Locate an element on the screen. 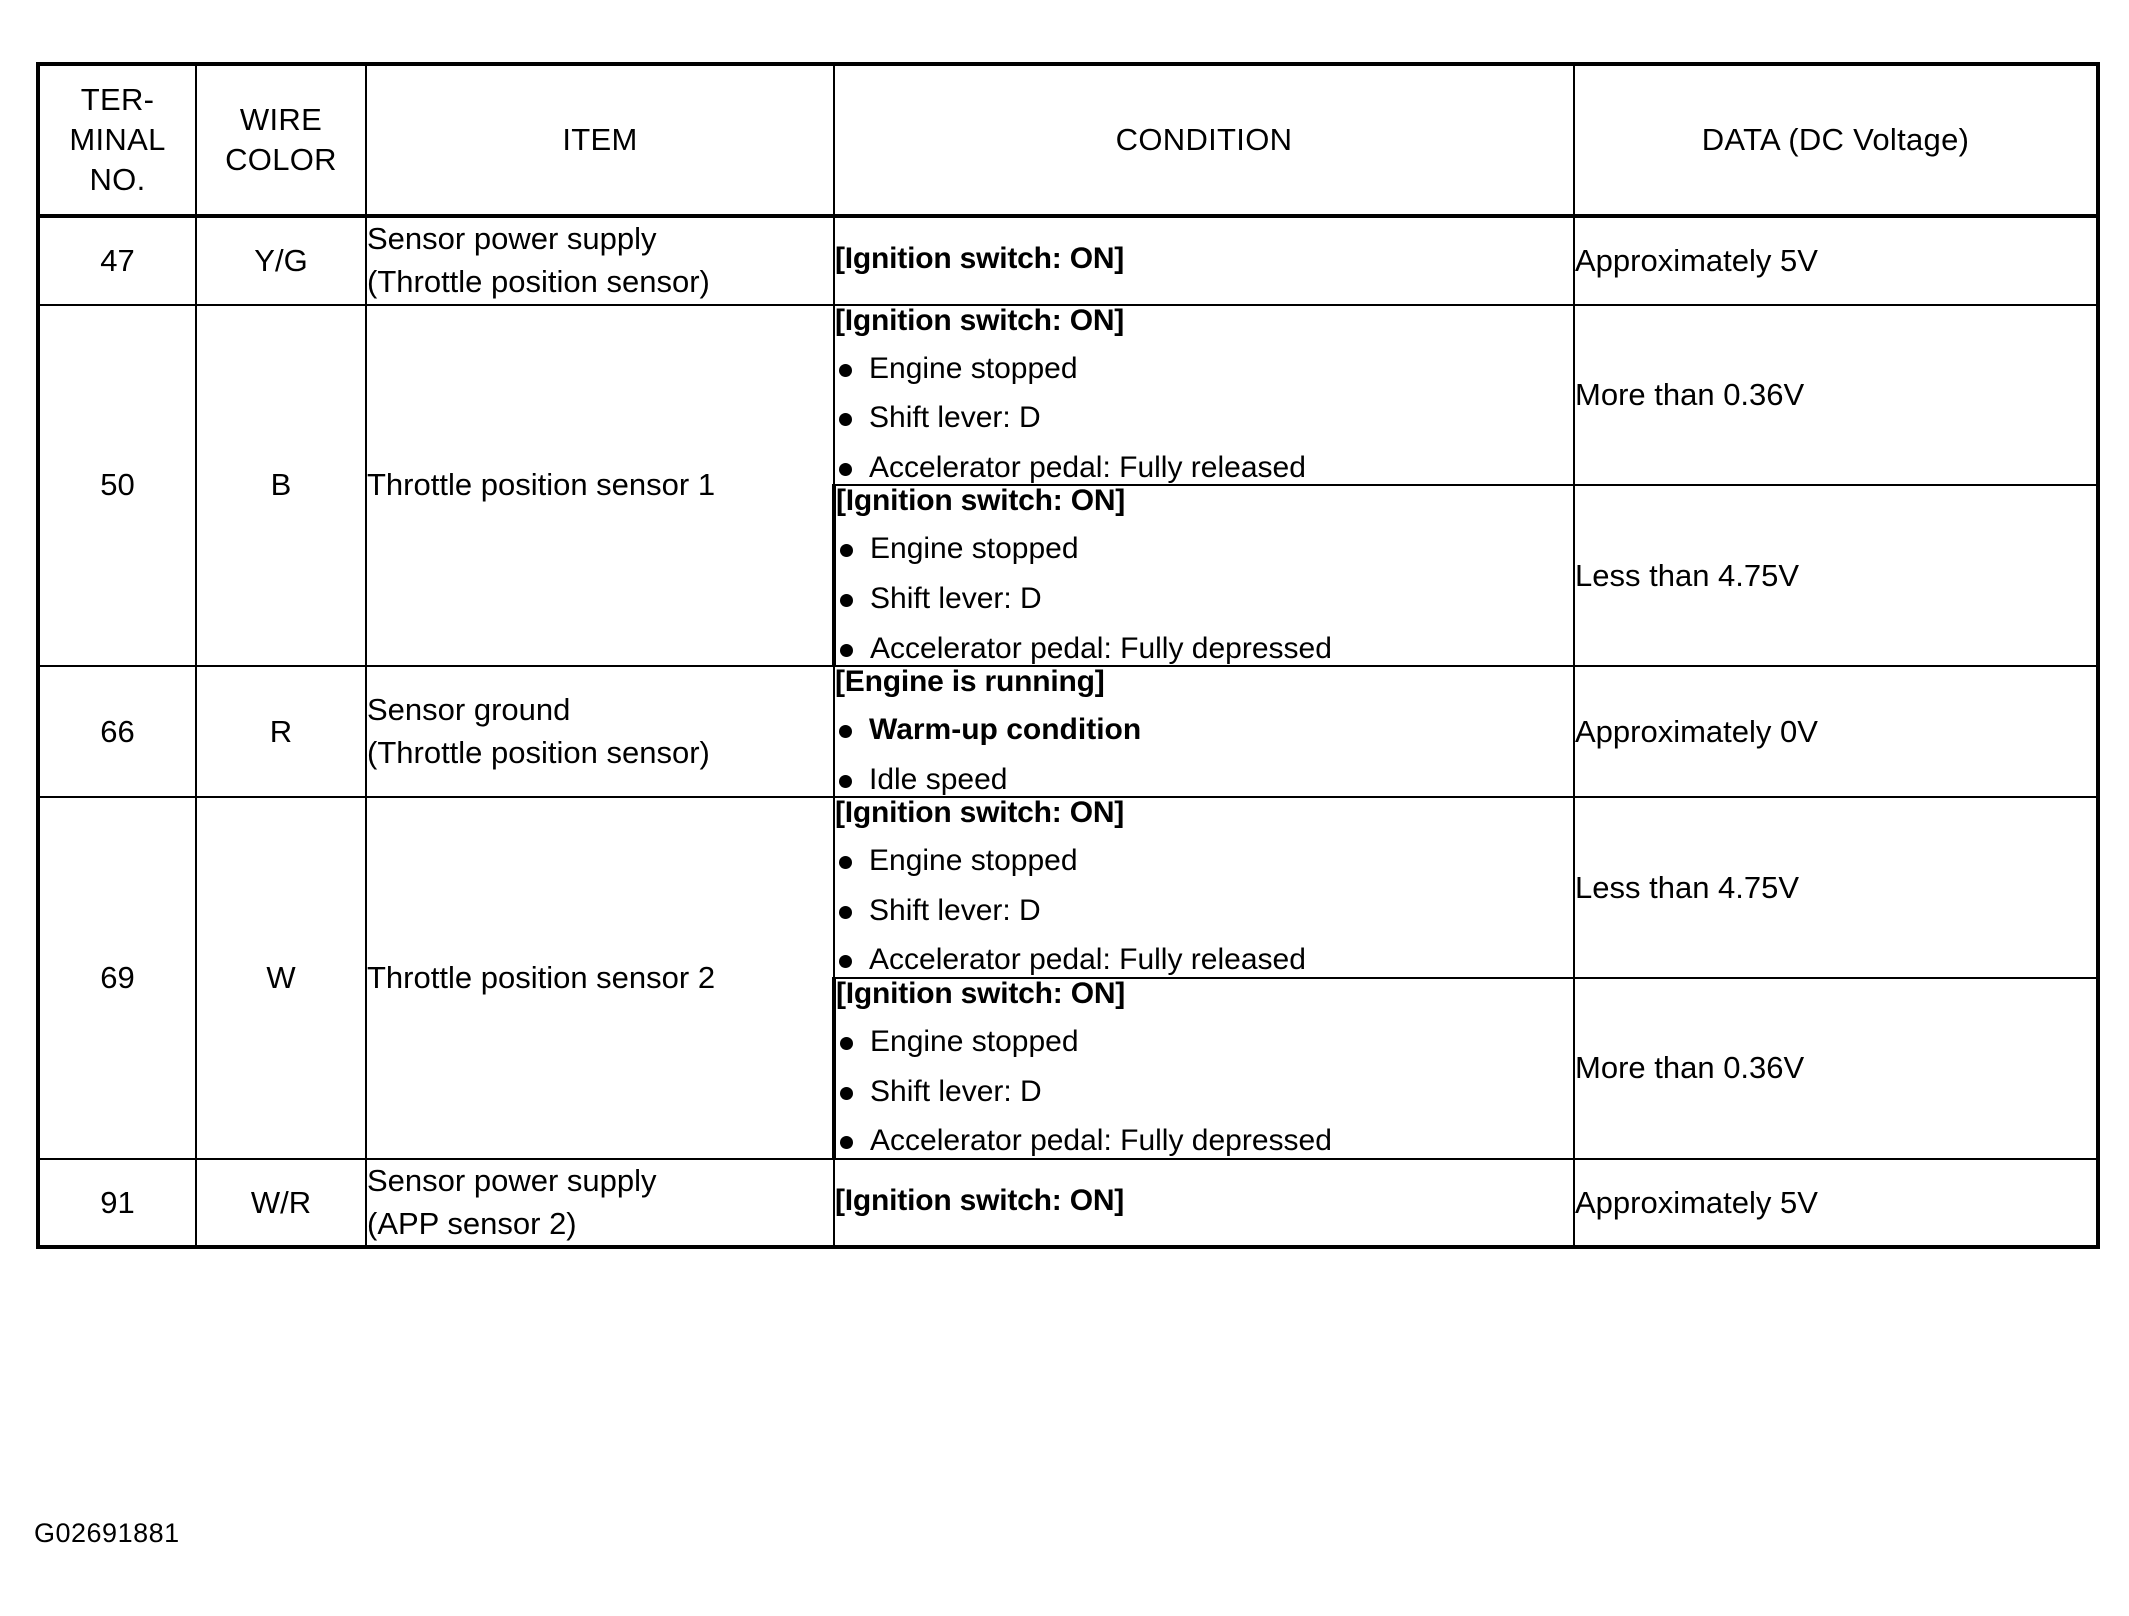  bullet-label: Warm-up condition is located at coordinates (1005, 730).